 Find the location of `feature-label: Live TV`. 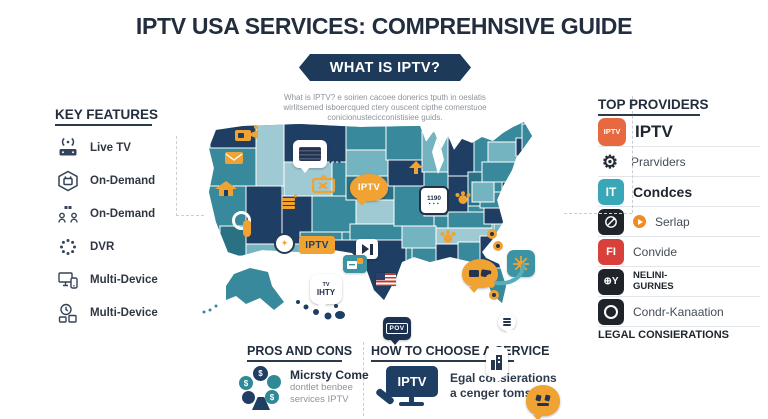

feature-label: Live TV is located at coordinates (110, 147).